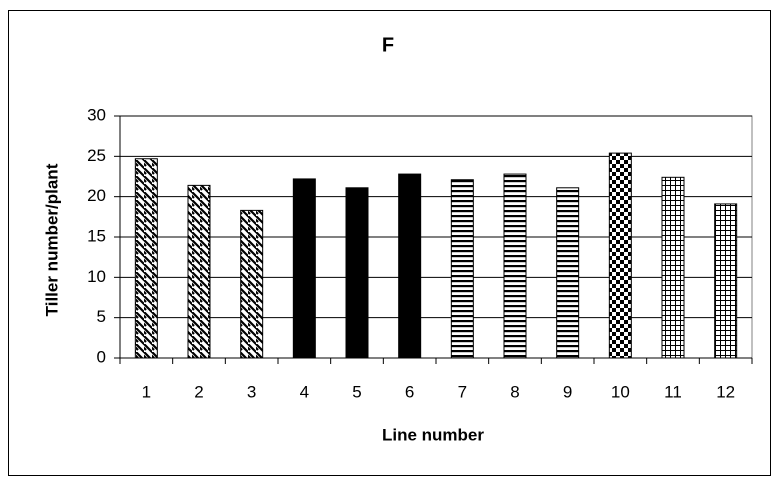 This screenshot has height=489, width=781. I want to click on y-tick-label: 30, so click(96, 114).